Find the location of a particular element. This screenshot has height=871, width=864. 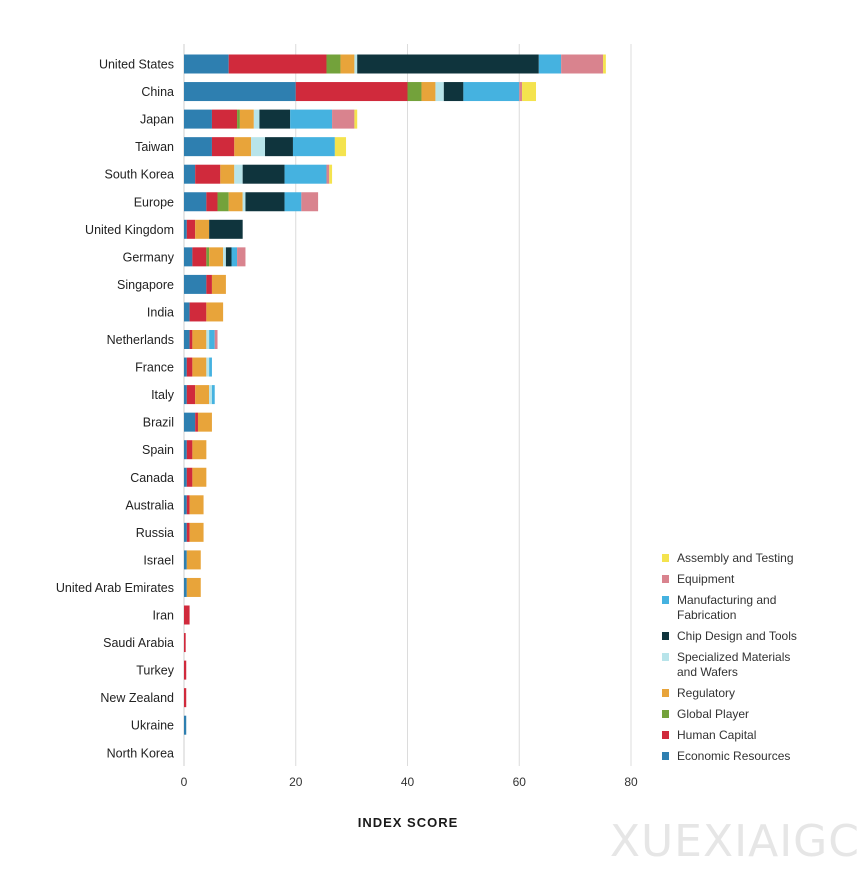

legend-label: Global Player is located at coordinates (713, 714).